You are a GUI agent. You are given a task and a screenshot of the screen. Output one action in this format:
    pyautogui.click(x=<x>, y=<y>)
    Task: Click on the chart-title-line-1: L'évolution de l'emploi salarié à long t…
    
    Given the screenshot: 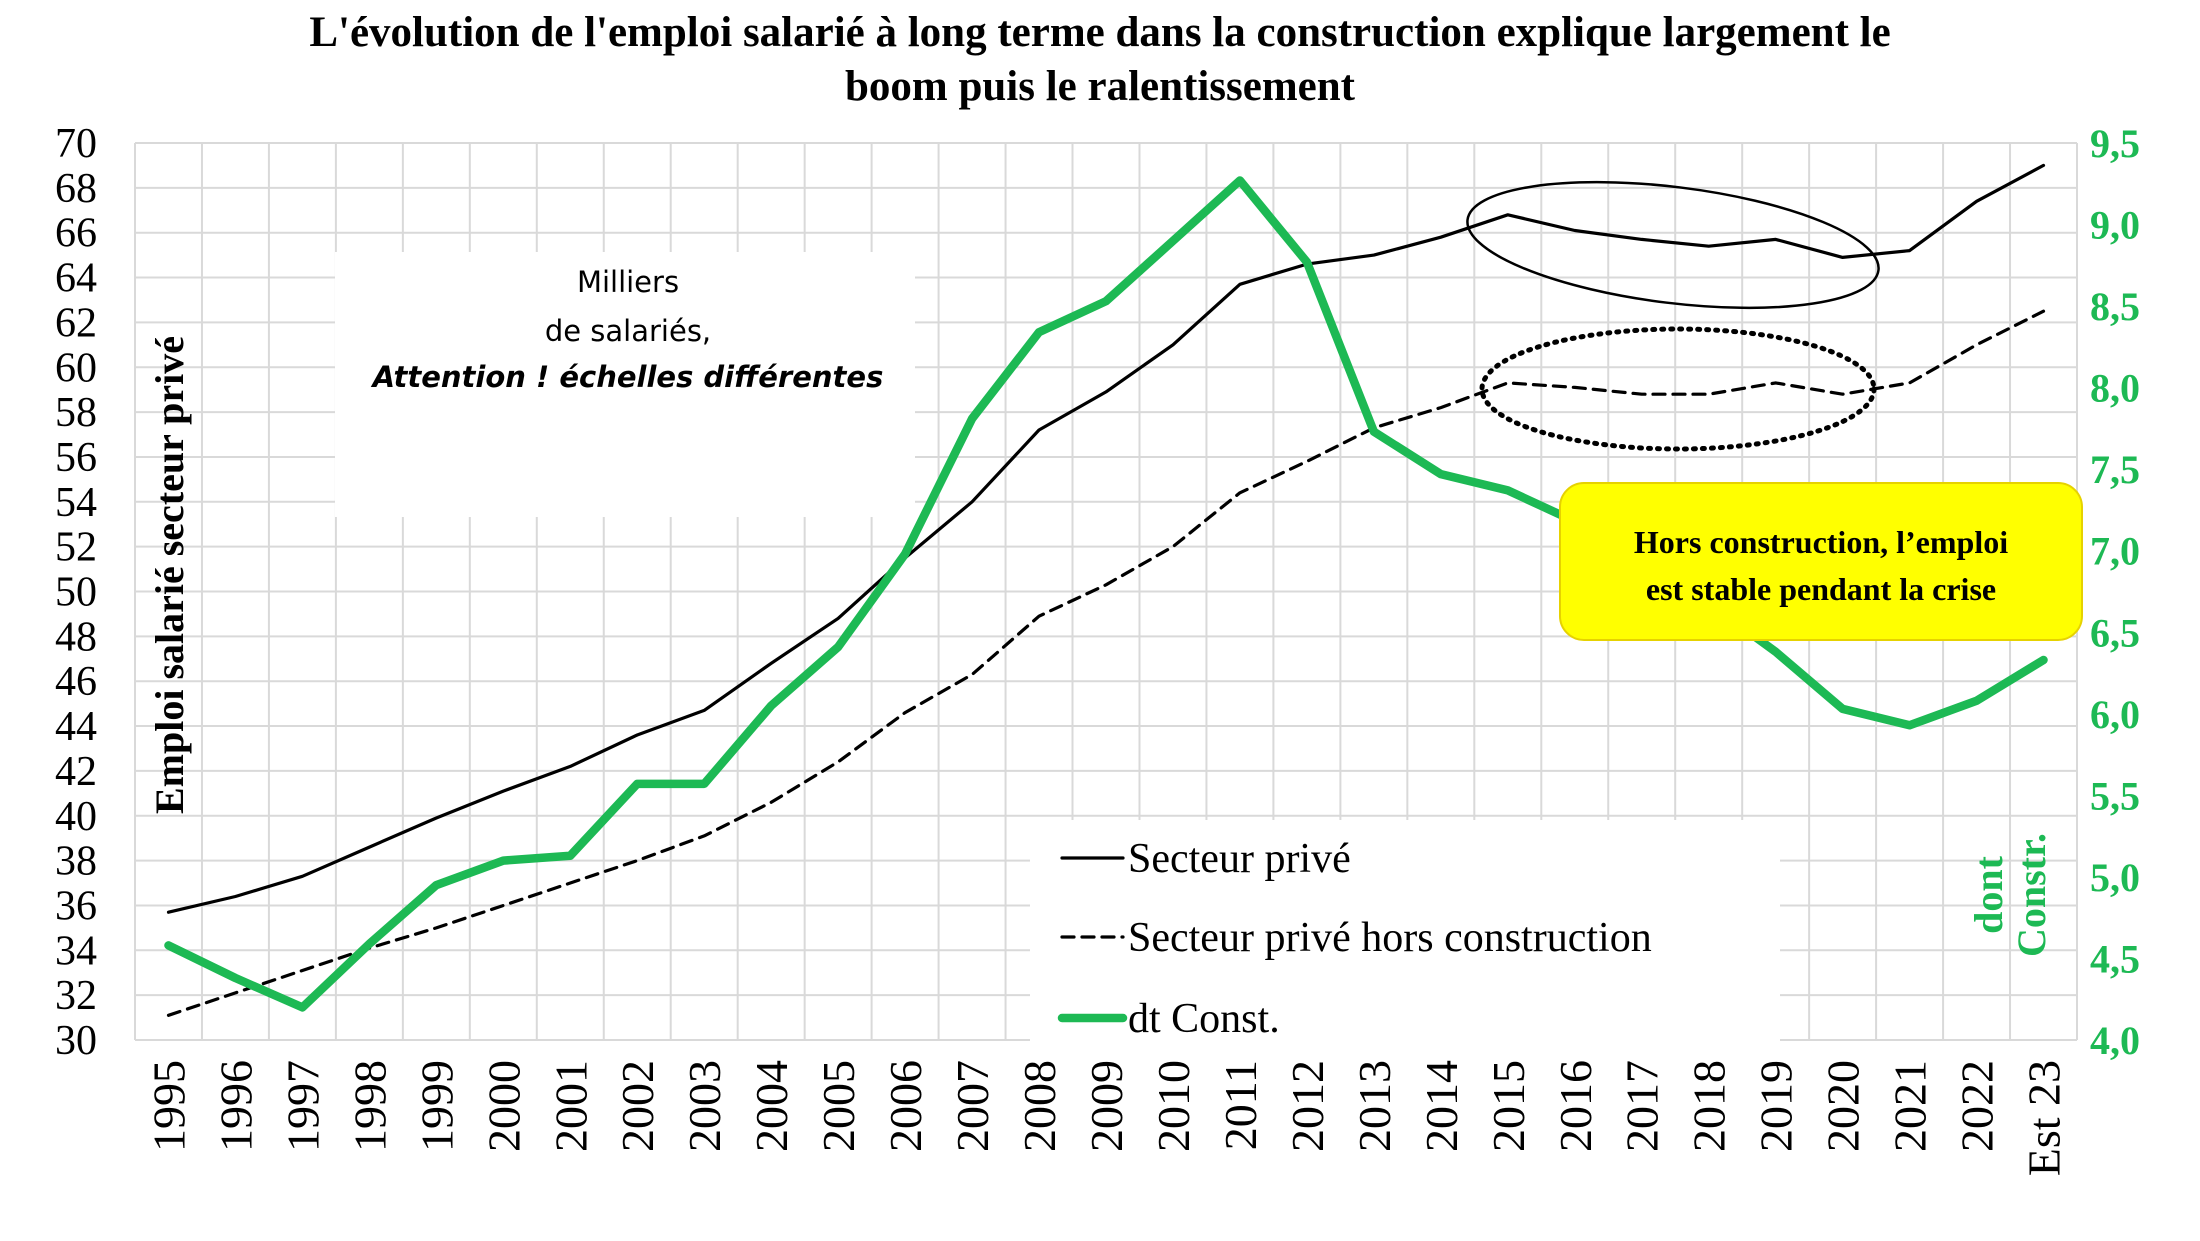 What is the action you would take?
    pyautogui.click(x=1099, y=32)
    